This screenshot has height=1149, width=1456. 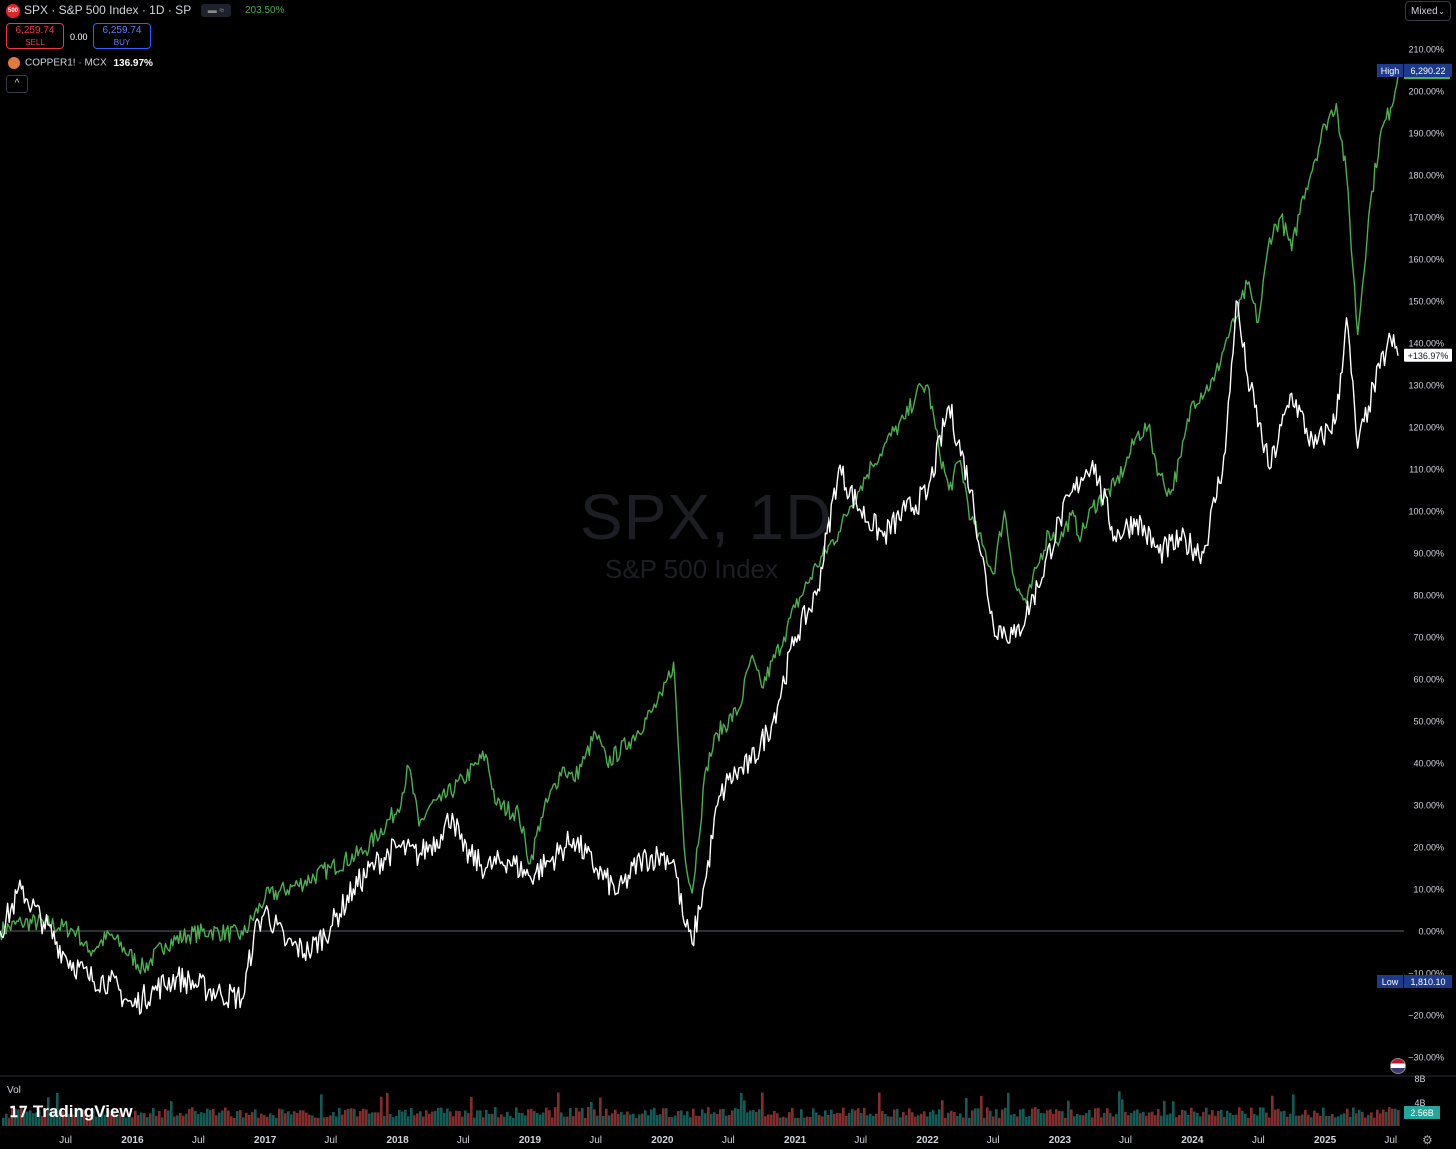 I want to click on scale-mode-dropdown: Mixed ⌄, so click(x=1428, y=11).